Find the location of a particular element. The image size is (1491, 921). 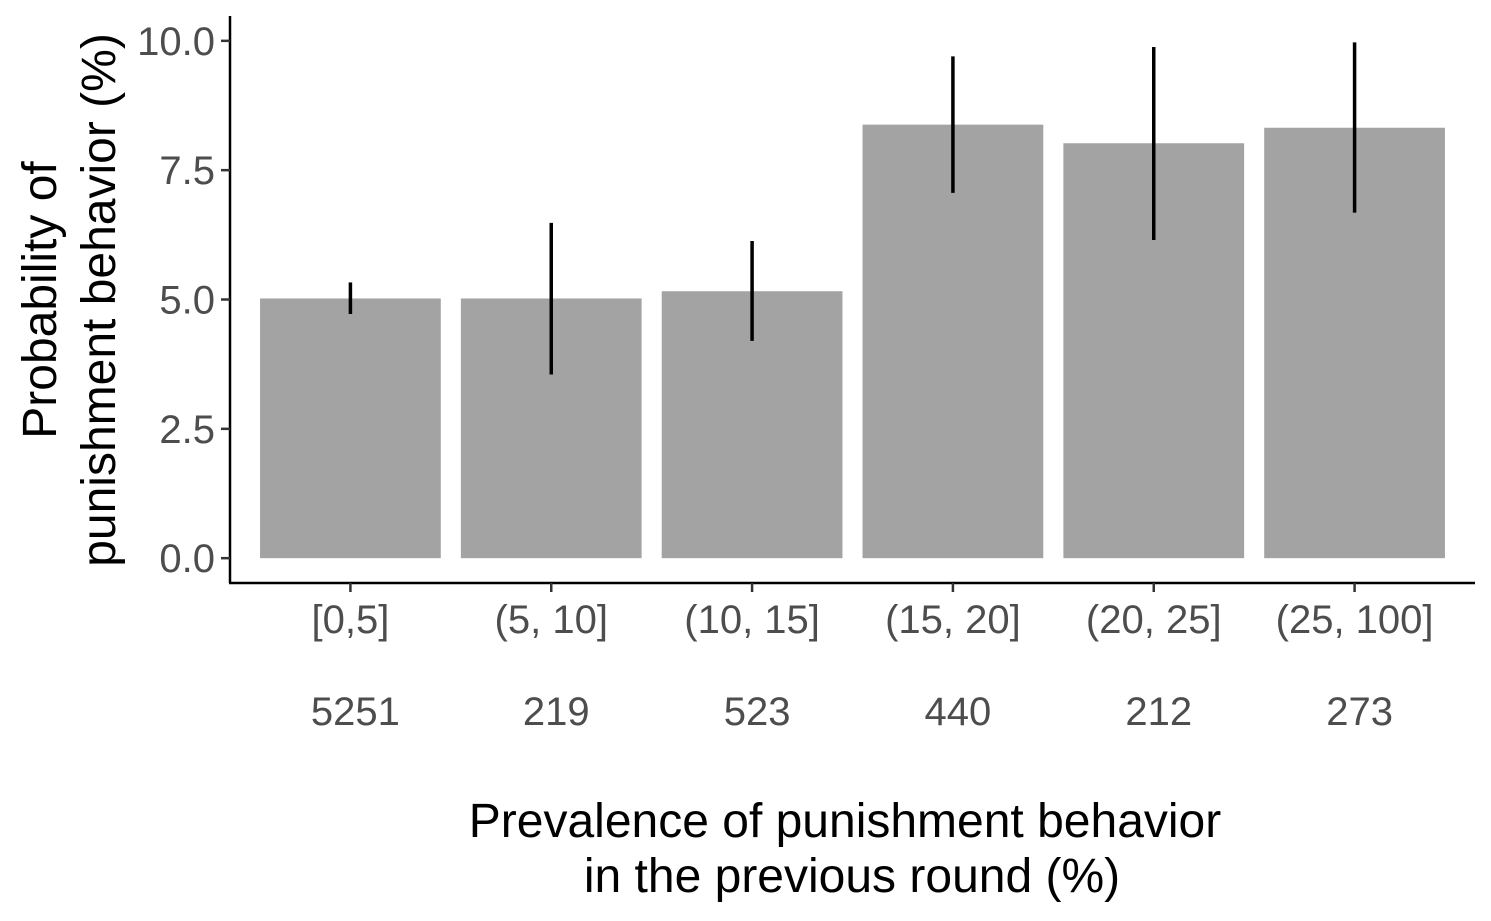

x-tick-label-1: (5, 10] is located at coordinates (551, 620).